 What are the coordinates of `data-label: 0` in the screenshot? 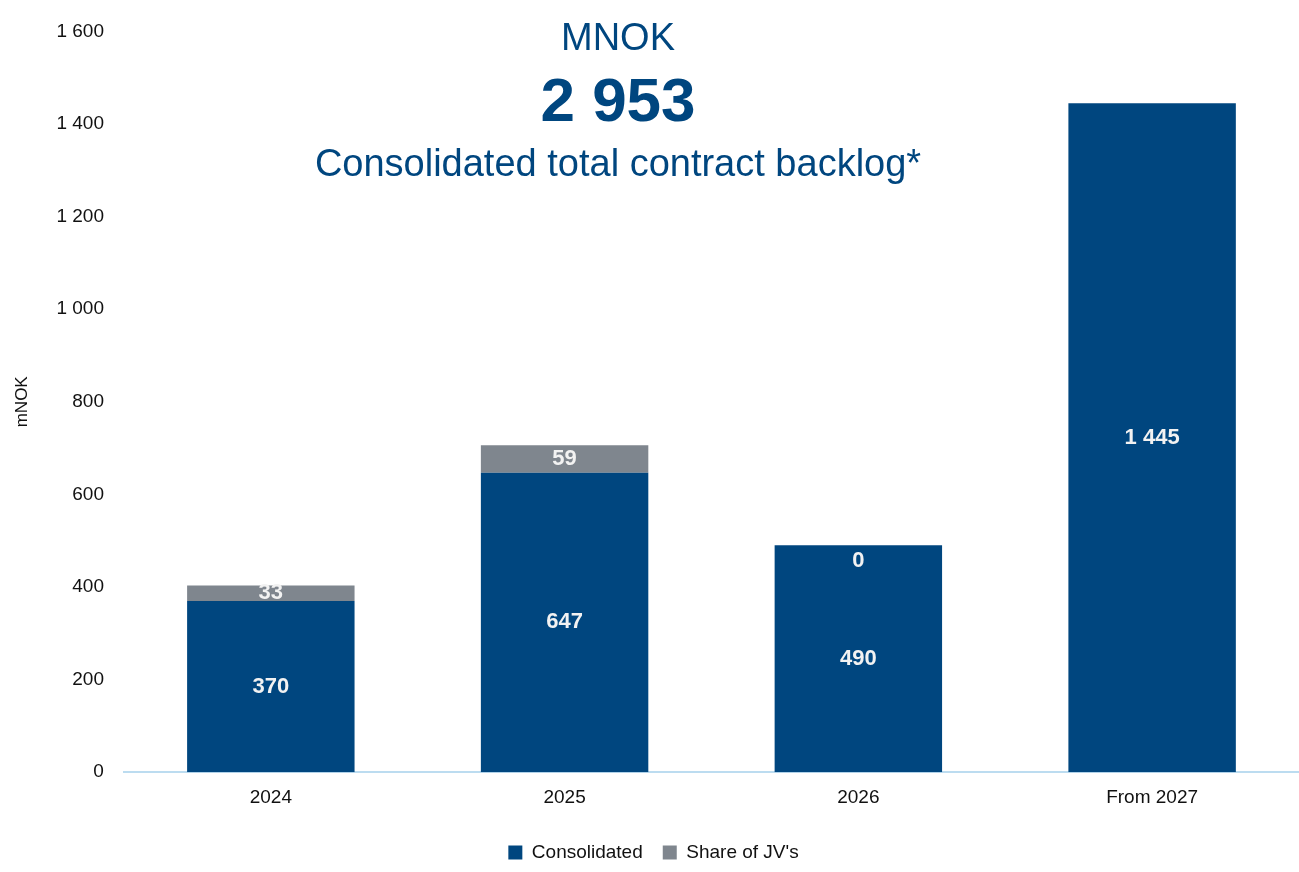 It's located at (858, 560).